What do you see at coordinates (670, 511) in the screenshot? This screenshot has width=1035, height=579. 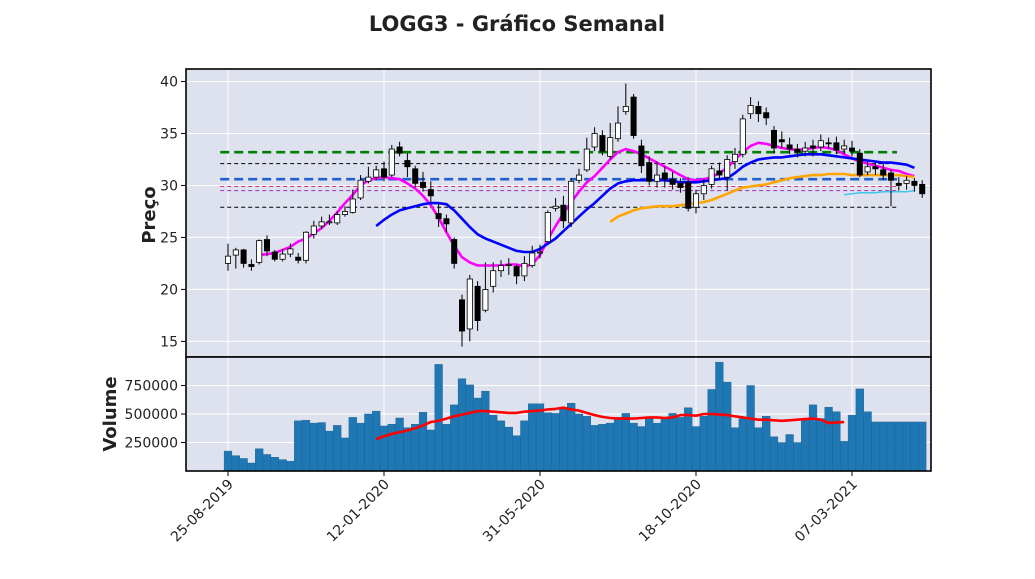 I see `x-tick-label: 18-10-2020` at bounding box center [670, 511].